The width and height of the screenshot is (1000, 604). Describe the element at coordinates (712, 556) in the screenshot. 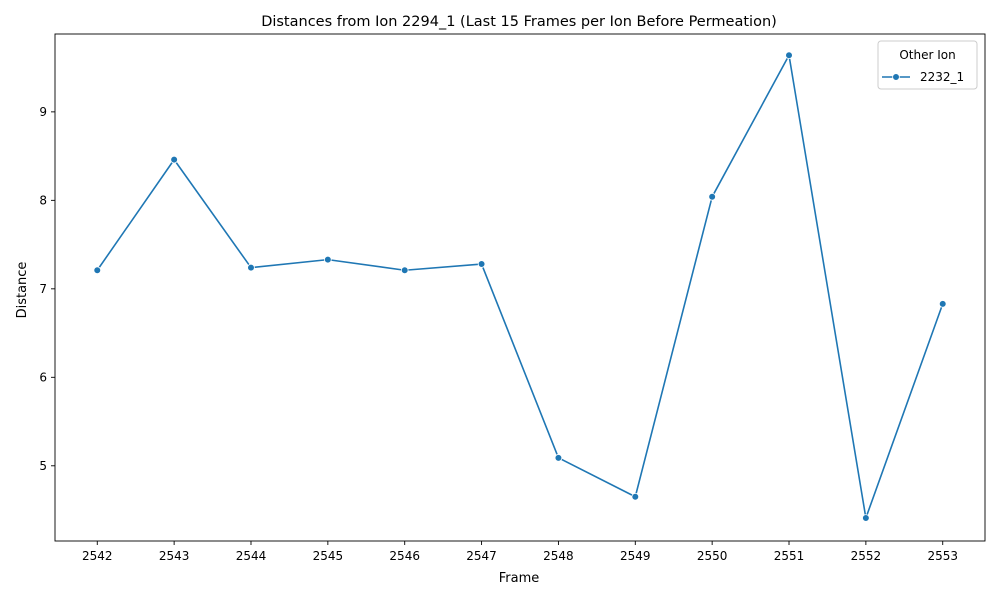

I see `x-tick-label: 2550` at that location.